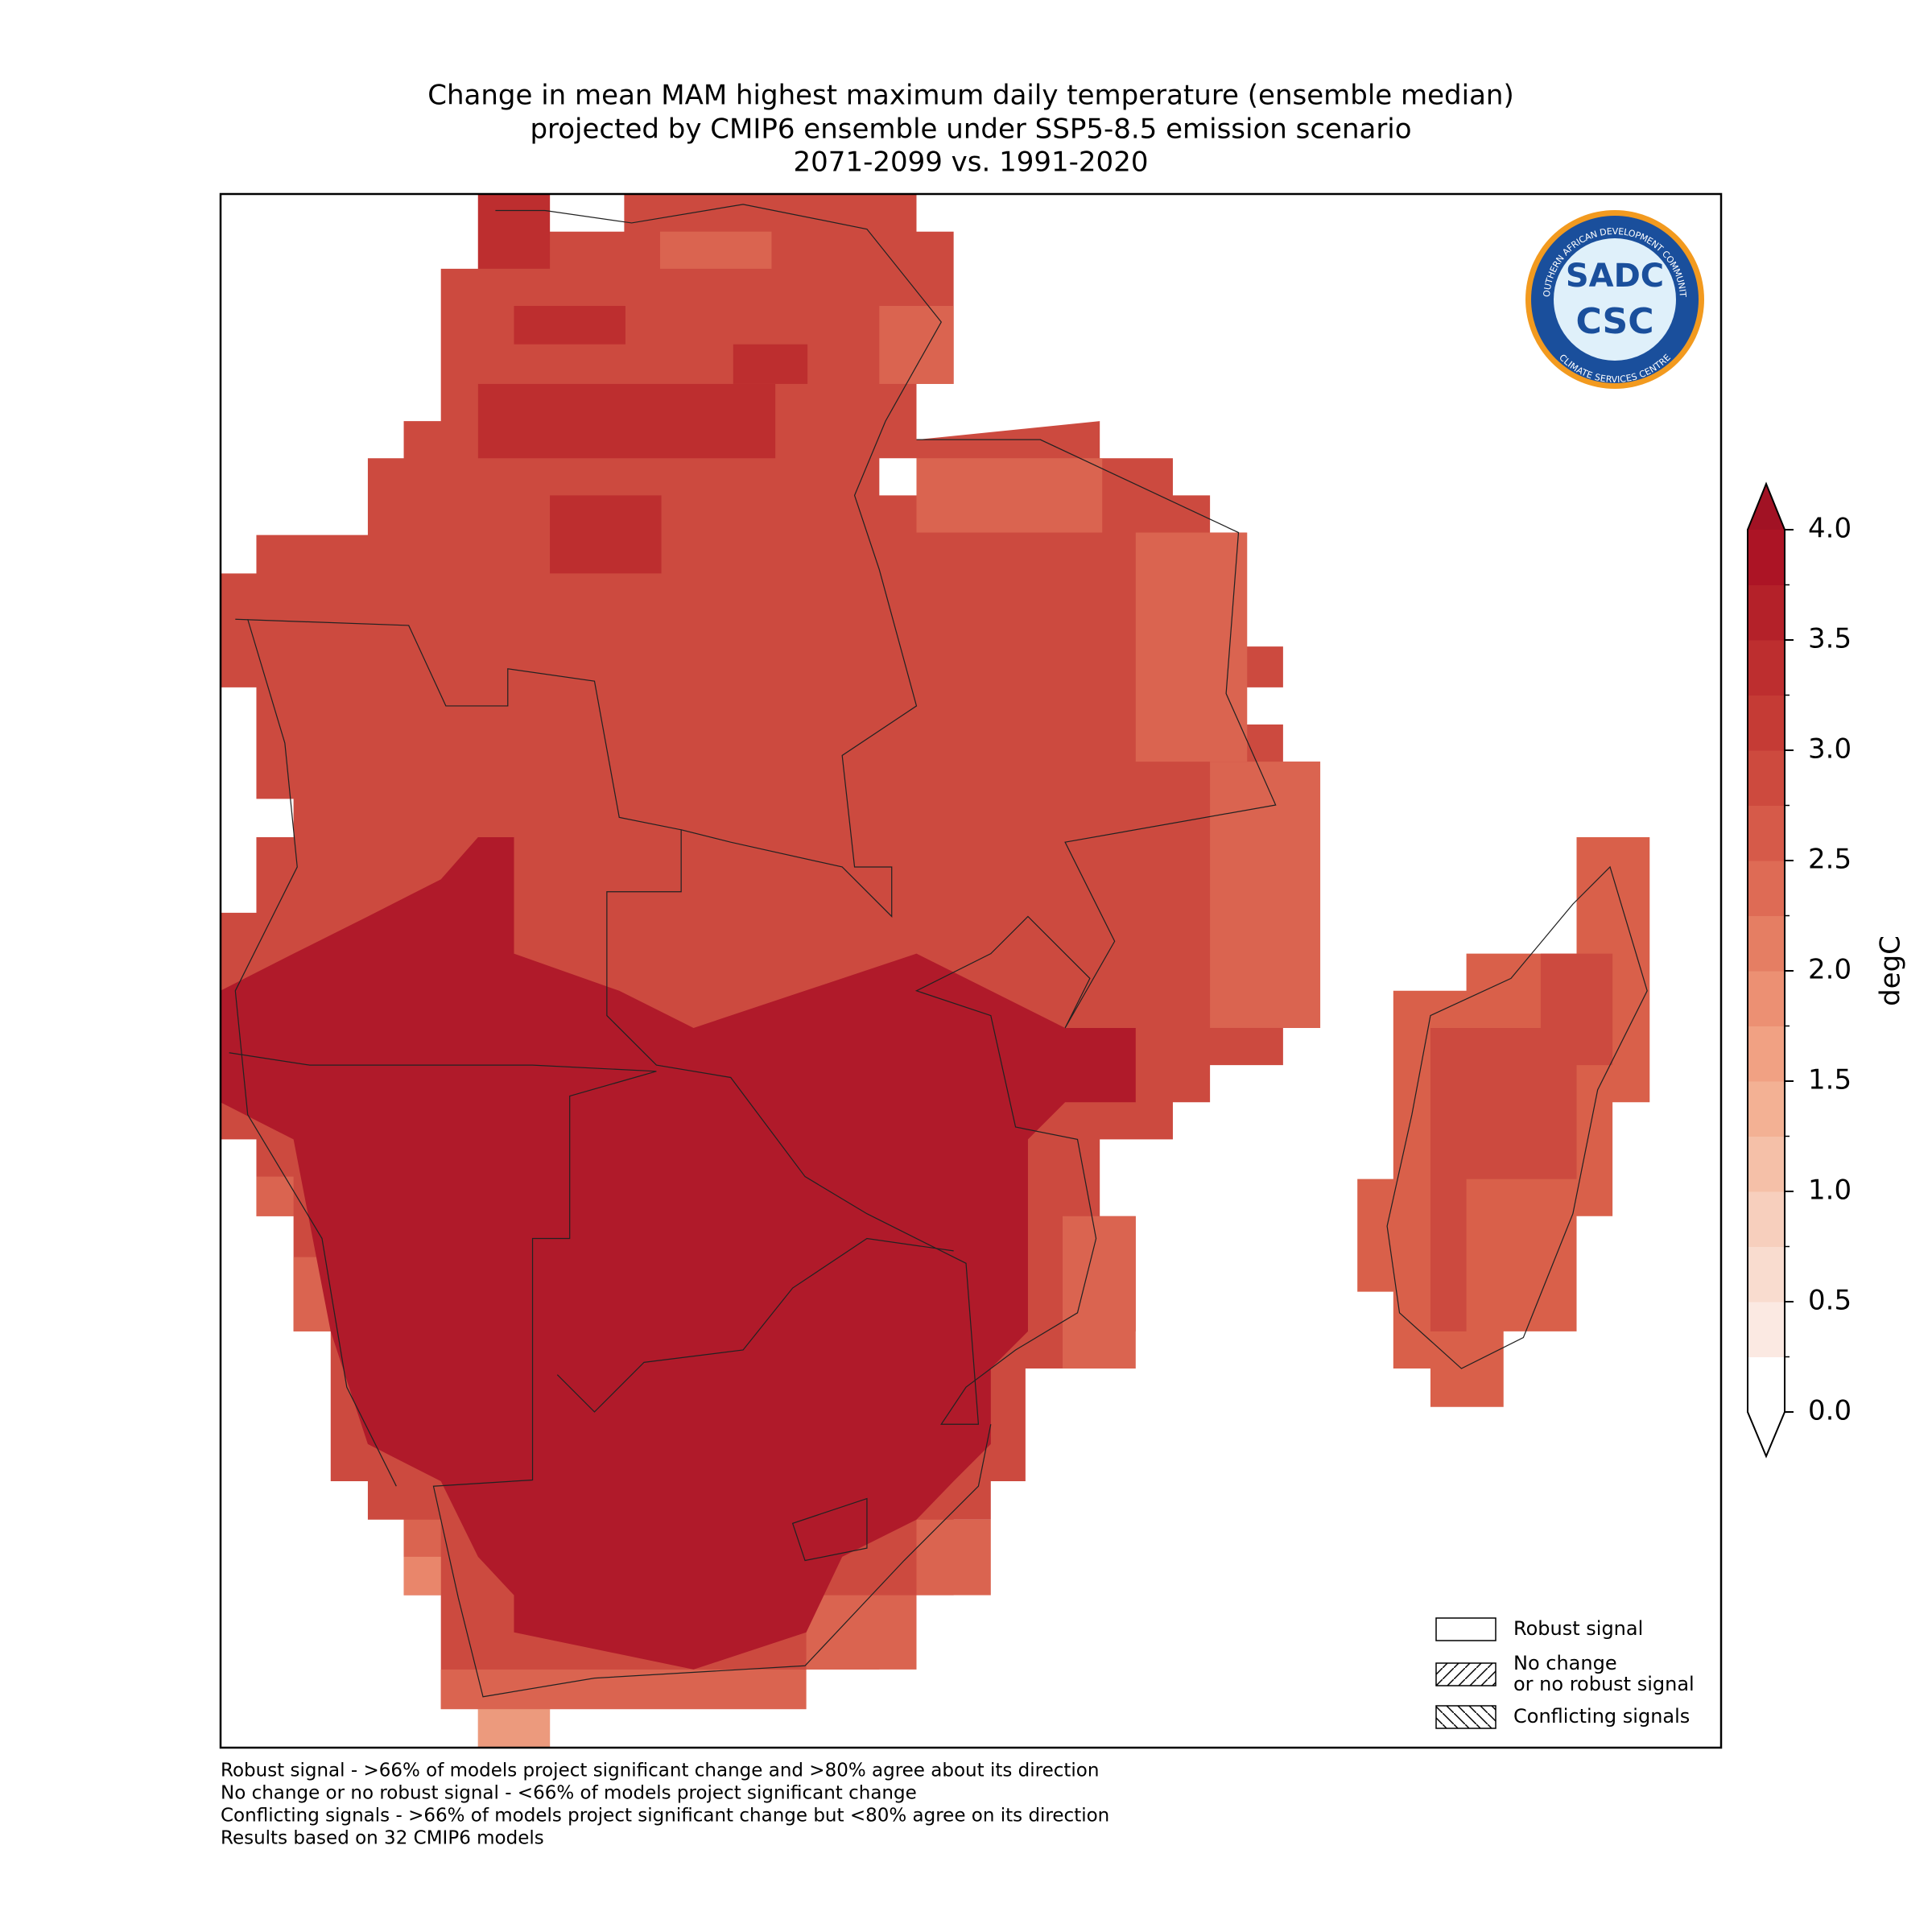 This screenshot has height=1932, width=1932. What do you see at coordinates (1830, 529) in the screenshot?
I see `colorbar-tick-label: 4.0` at bounding box center [1830, 529].